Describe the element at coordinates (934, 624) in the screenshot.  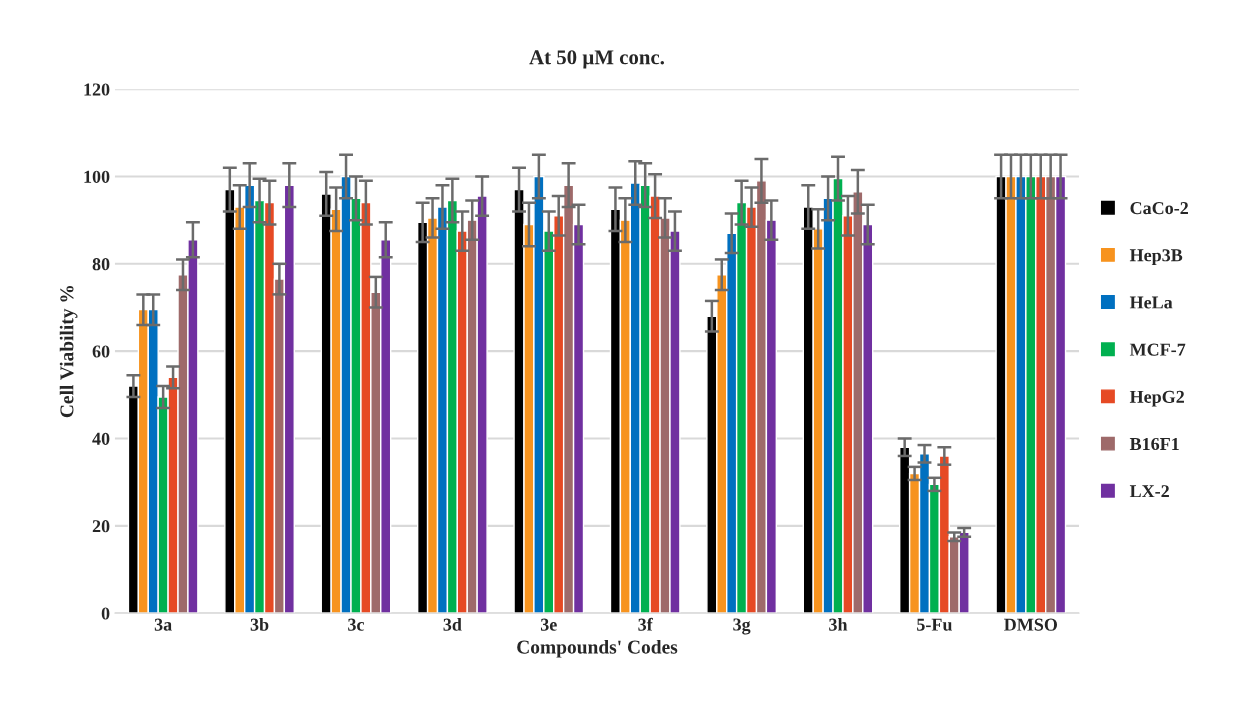
I see `x-tick-label: 5-Fu` at that location.